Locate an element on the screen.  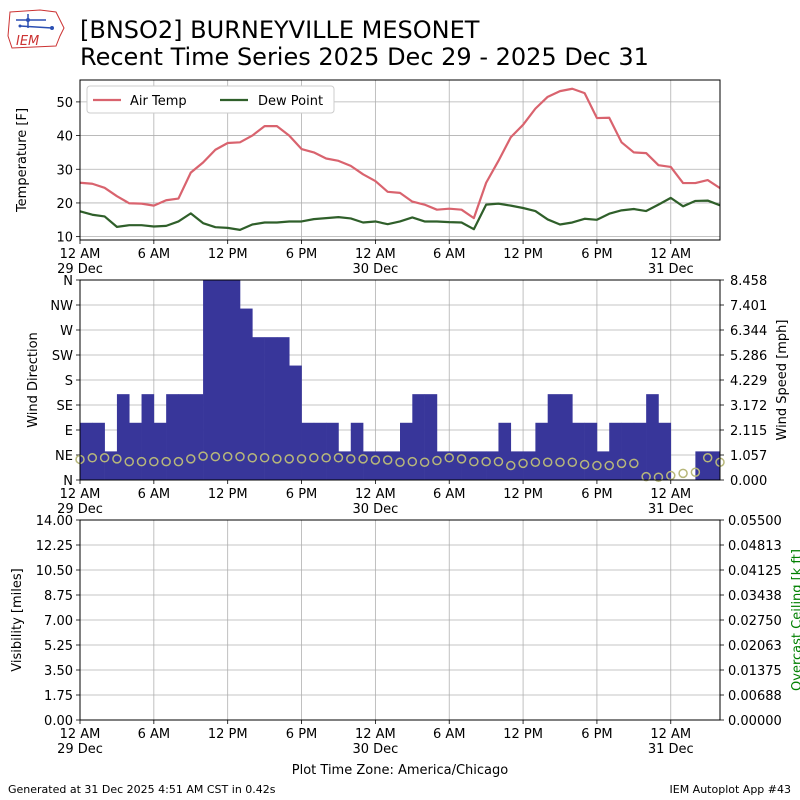
ceiling-tick-label: 0.00688 is located at coordinates (755, 696).